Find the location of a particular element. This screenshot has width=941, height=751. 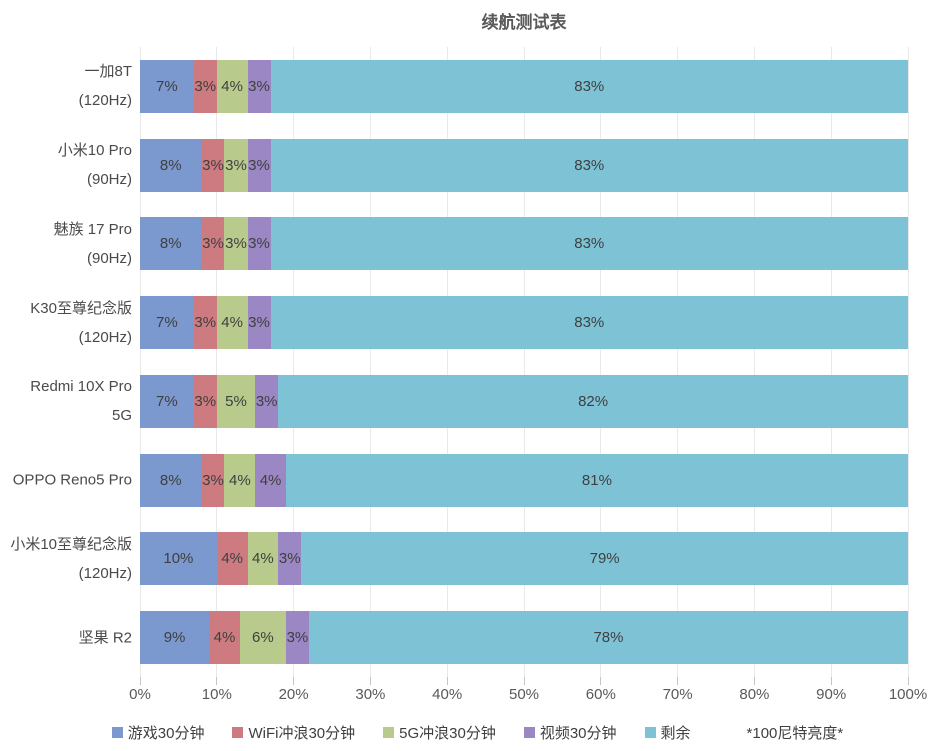

gridline-80% is located at coordinates (754, 362).